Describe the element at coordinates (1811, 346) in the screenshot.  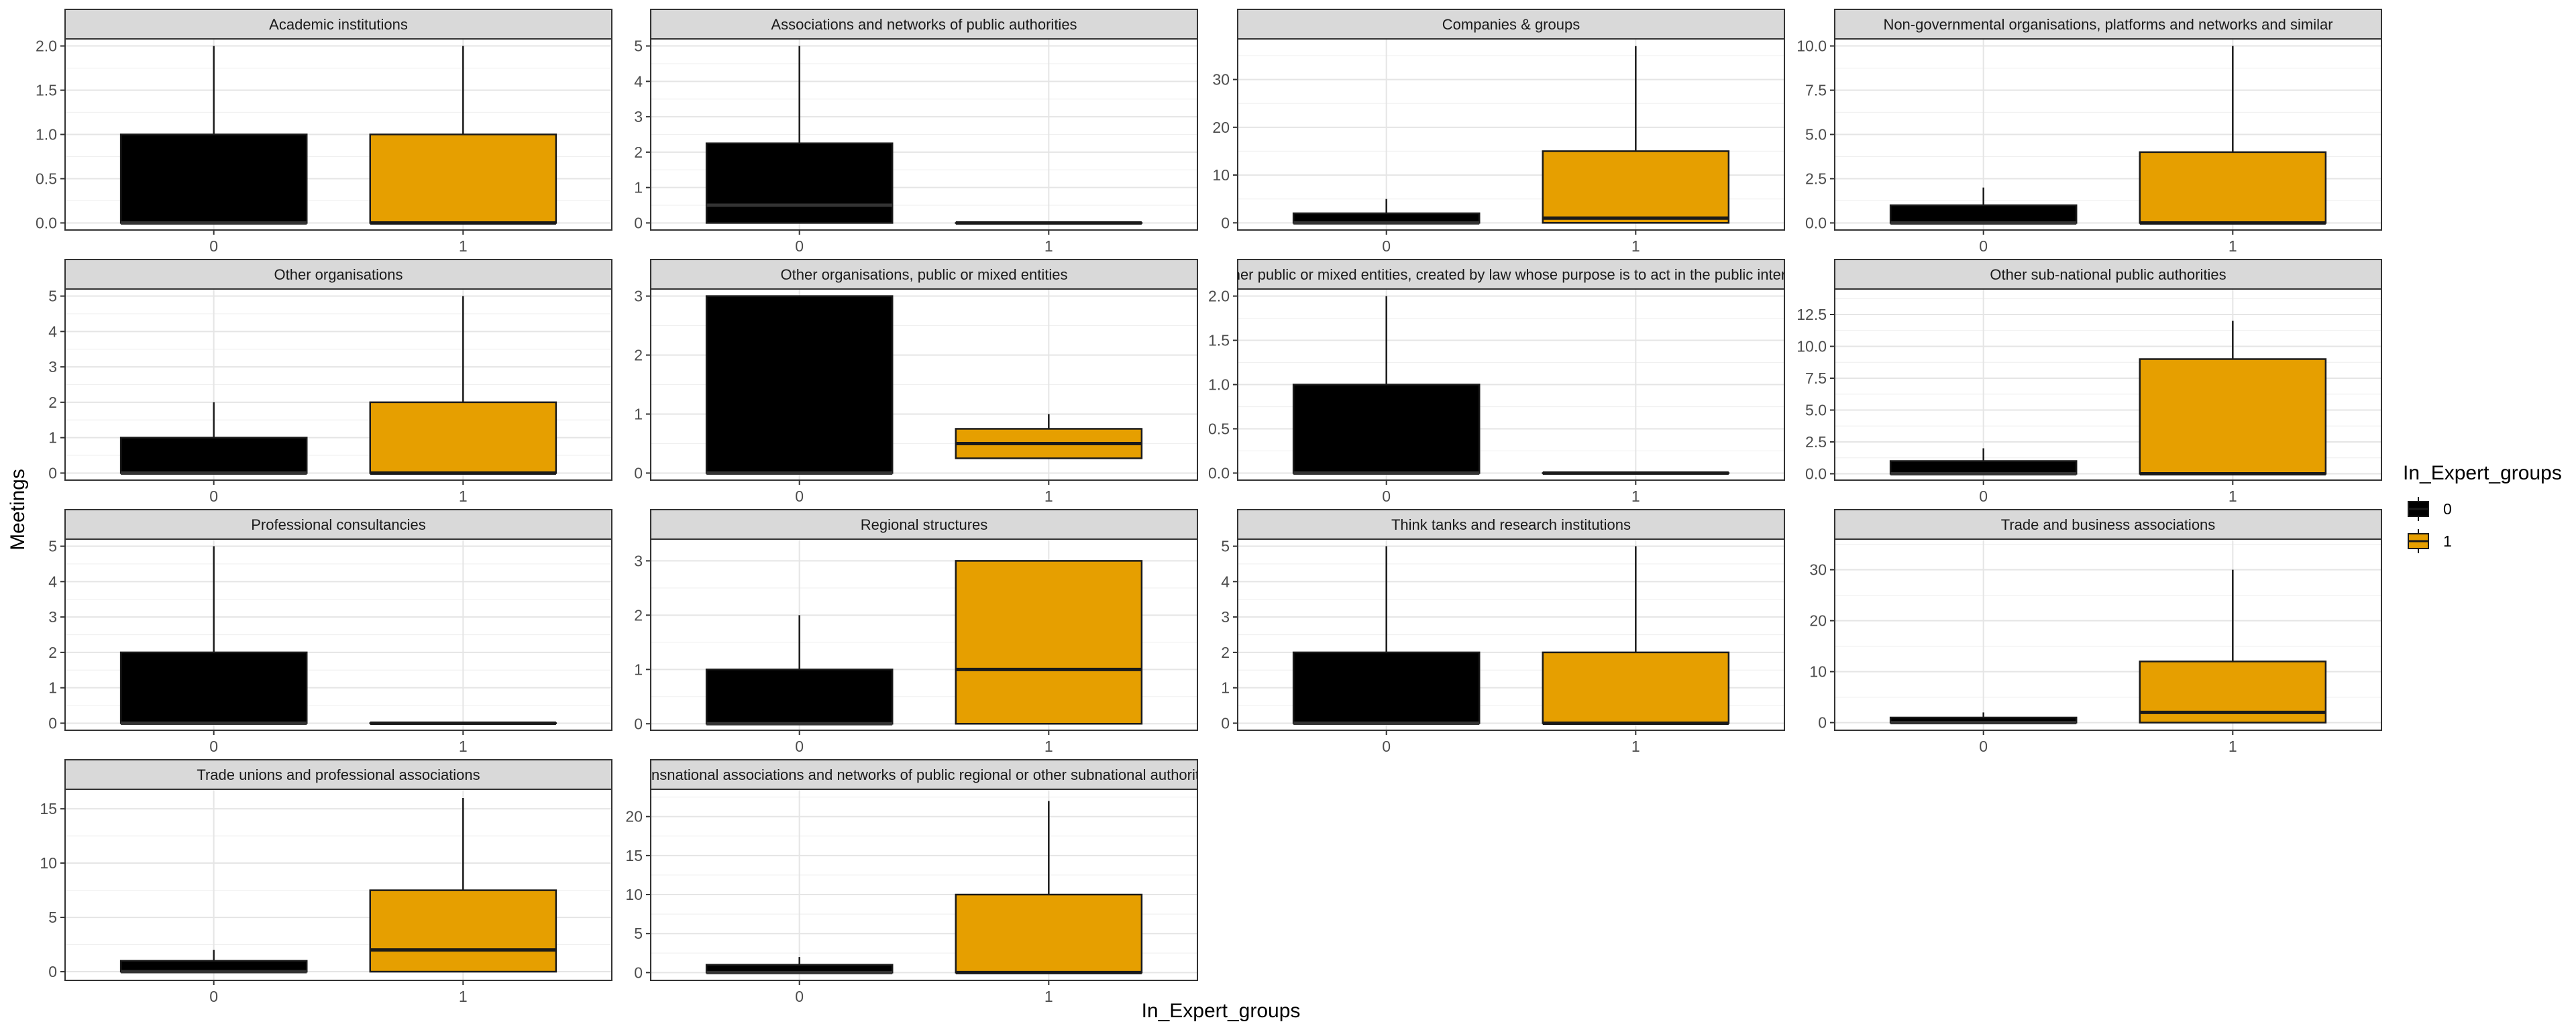
I see `y-tick-label: 10.0` at that location.